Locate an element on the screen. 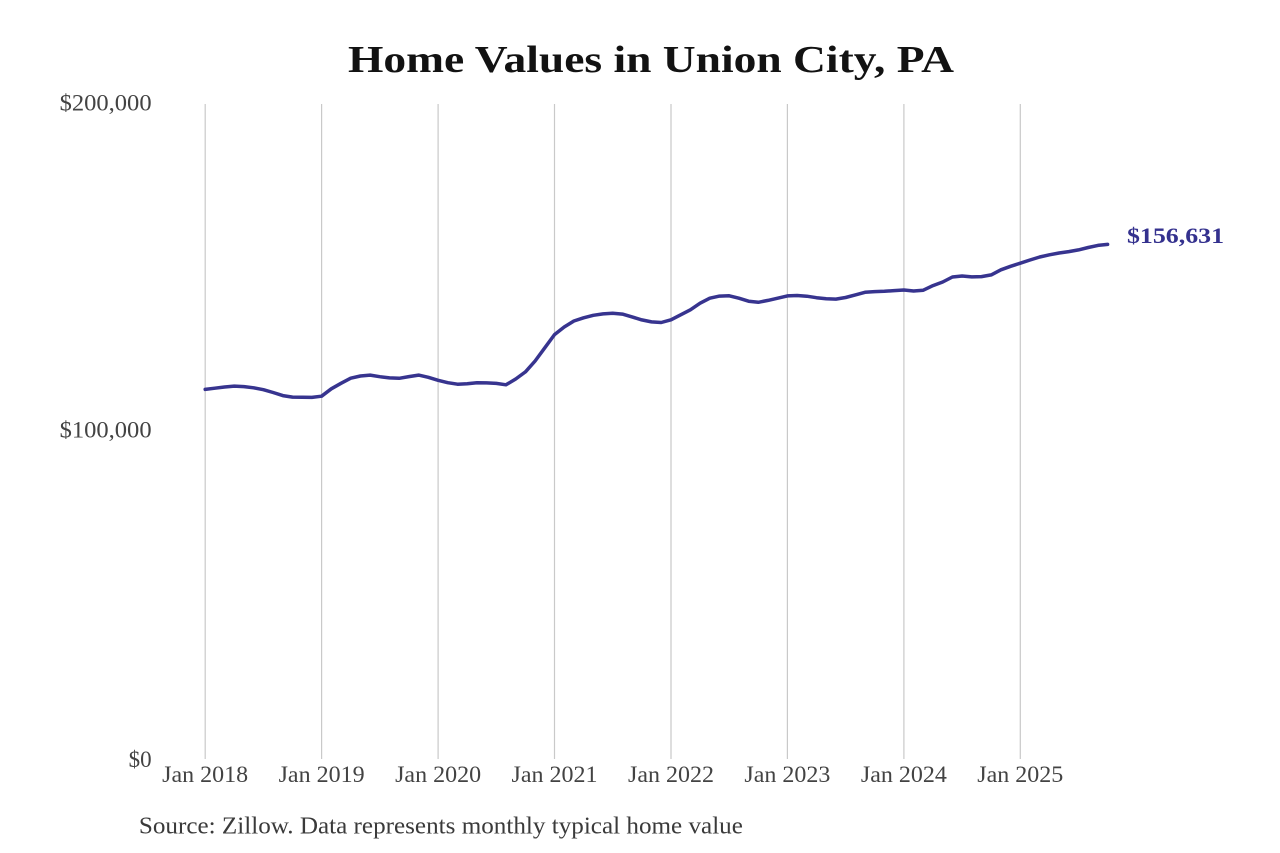  svg-text: Jan 2019 is located at coordinates (322, 774).